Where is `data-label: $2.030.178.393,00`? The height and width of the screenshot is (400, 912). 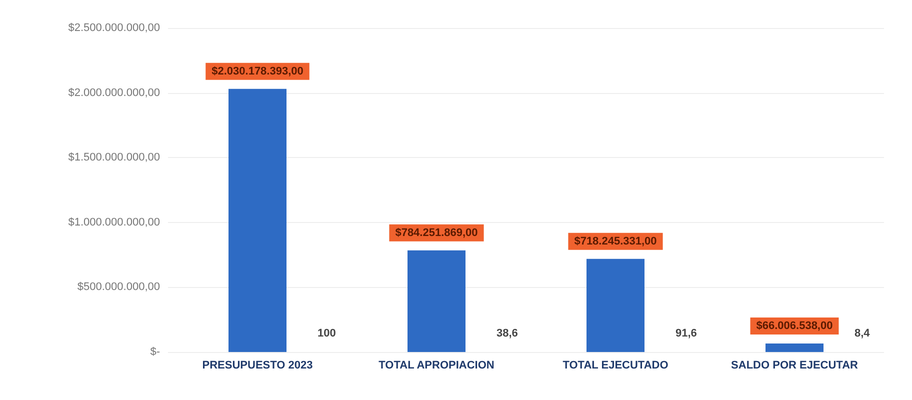
data-label: $2.030.178.393,00 is located at coordinates (258, 71).